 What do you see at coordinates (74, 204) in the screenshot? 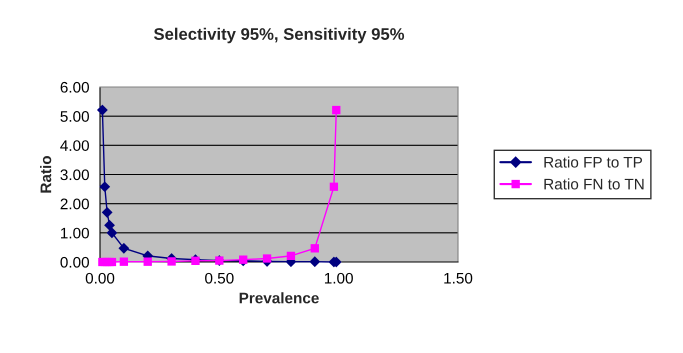
I see `y-tick-label: 2.00` at bounding box center [74, 204].